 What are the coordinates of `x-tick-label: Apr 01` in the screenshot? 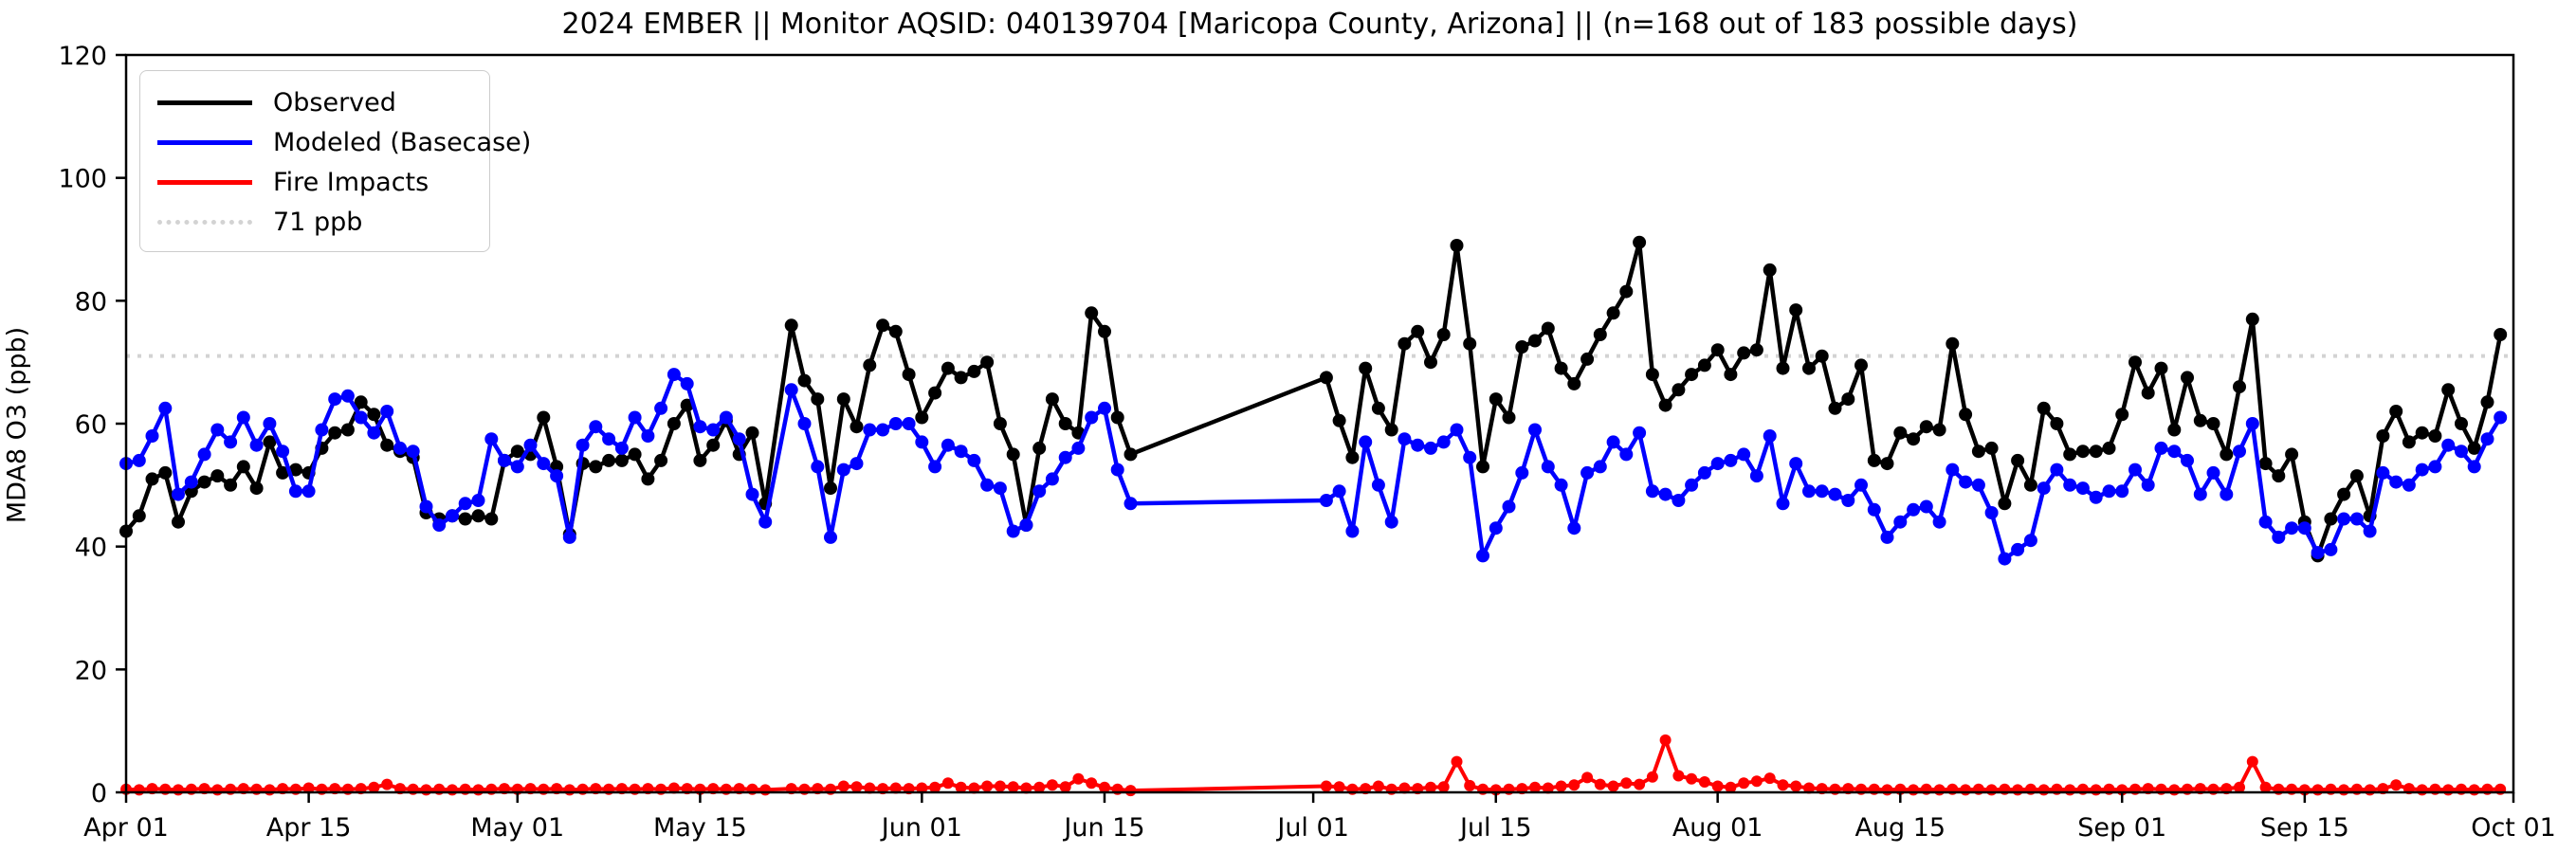 It's located at (126, 828).